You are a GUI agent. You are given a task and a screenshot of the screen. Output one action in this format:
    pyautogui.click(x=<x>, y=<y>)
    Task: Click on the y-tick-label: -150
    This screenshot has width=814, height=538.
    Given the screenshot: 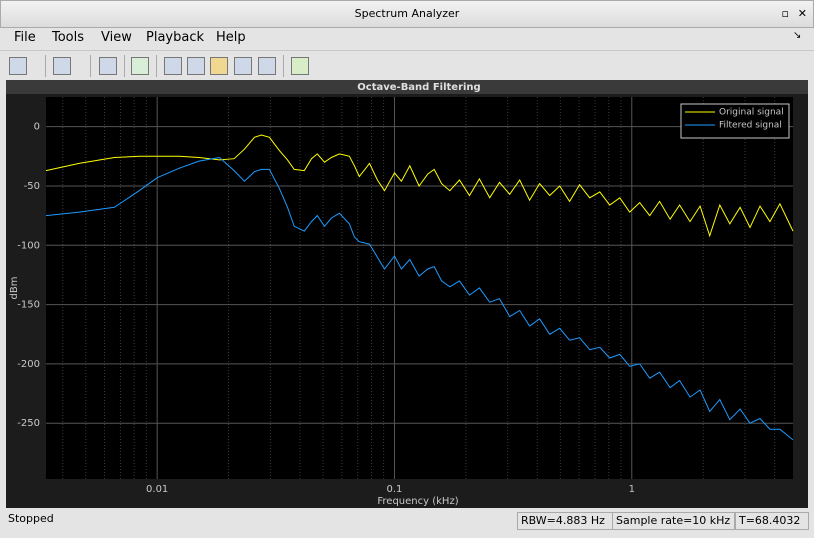 What is the action you would take?
    pyautogui.click(x=28, y=305)
    